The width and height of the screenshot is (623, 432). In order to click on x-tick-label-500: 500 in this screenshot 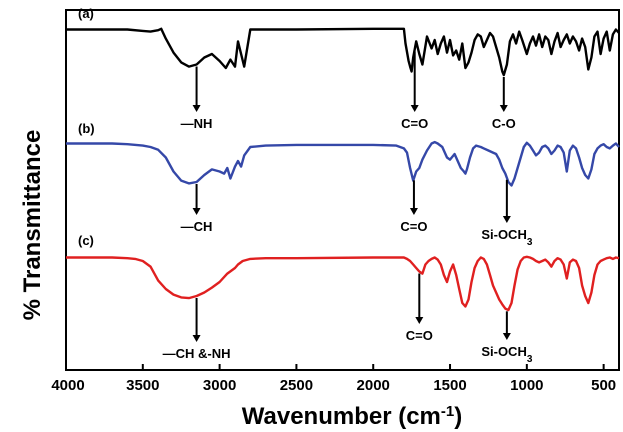, I will do `click(603, 385)`.